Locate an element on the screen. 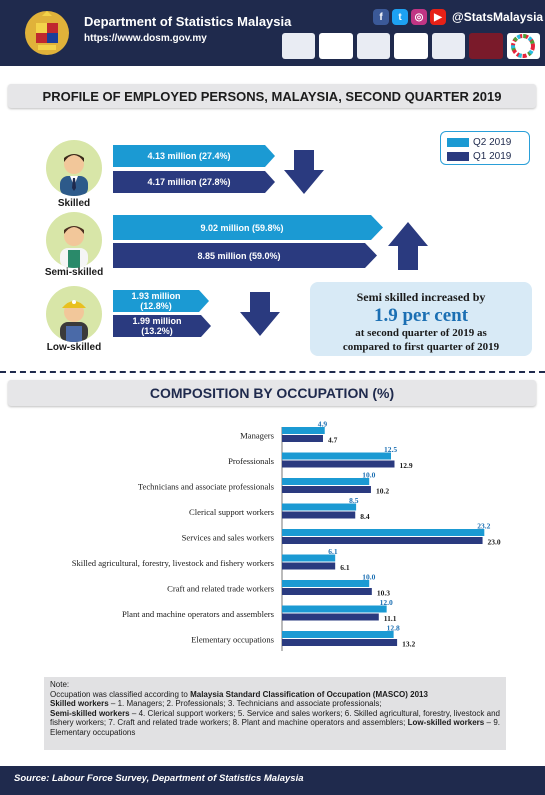 The image size is (545, 795). semi-skilled-worker-avatar is located at coordinates (74, 240).